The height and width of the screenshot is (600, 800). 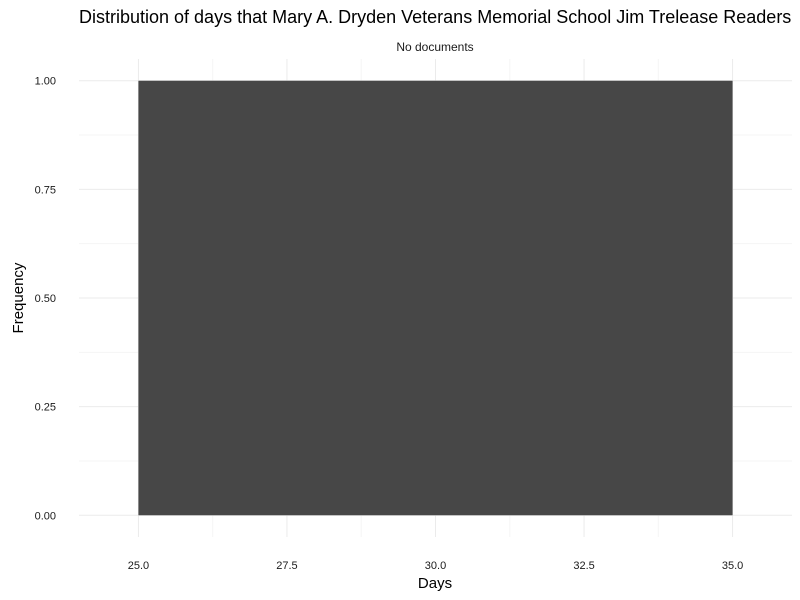 I want to click on x-tick-label: 30.0, so click(x=435, y=566).